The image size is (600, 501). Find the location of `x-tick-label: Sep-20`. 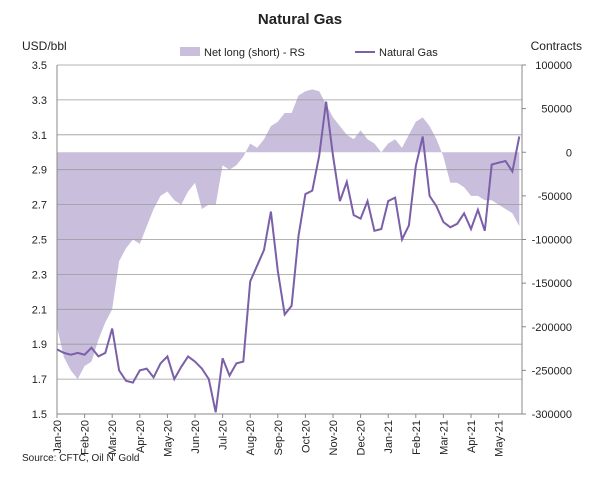

x-tick-label: Sep-20 is located at coordinates (279, 437).